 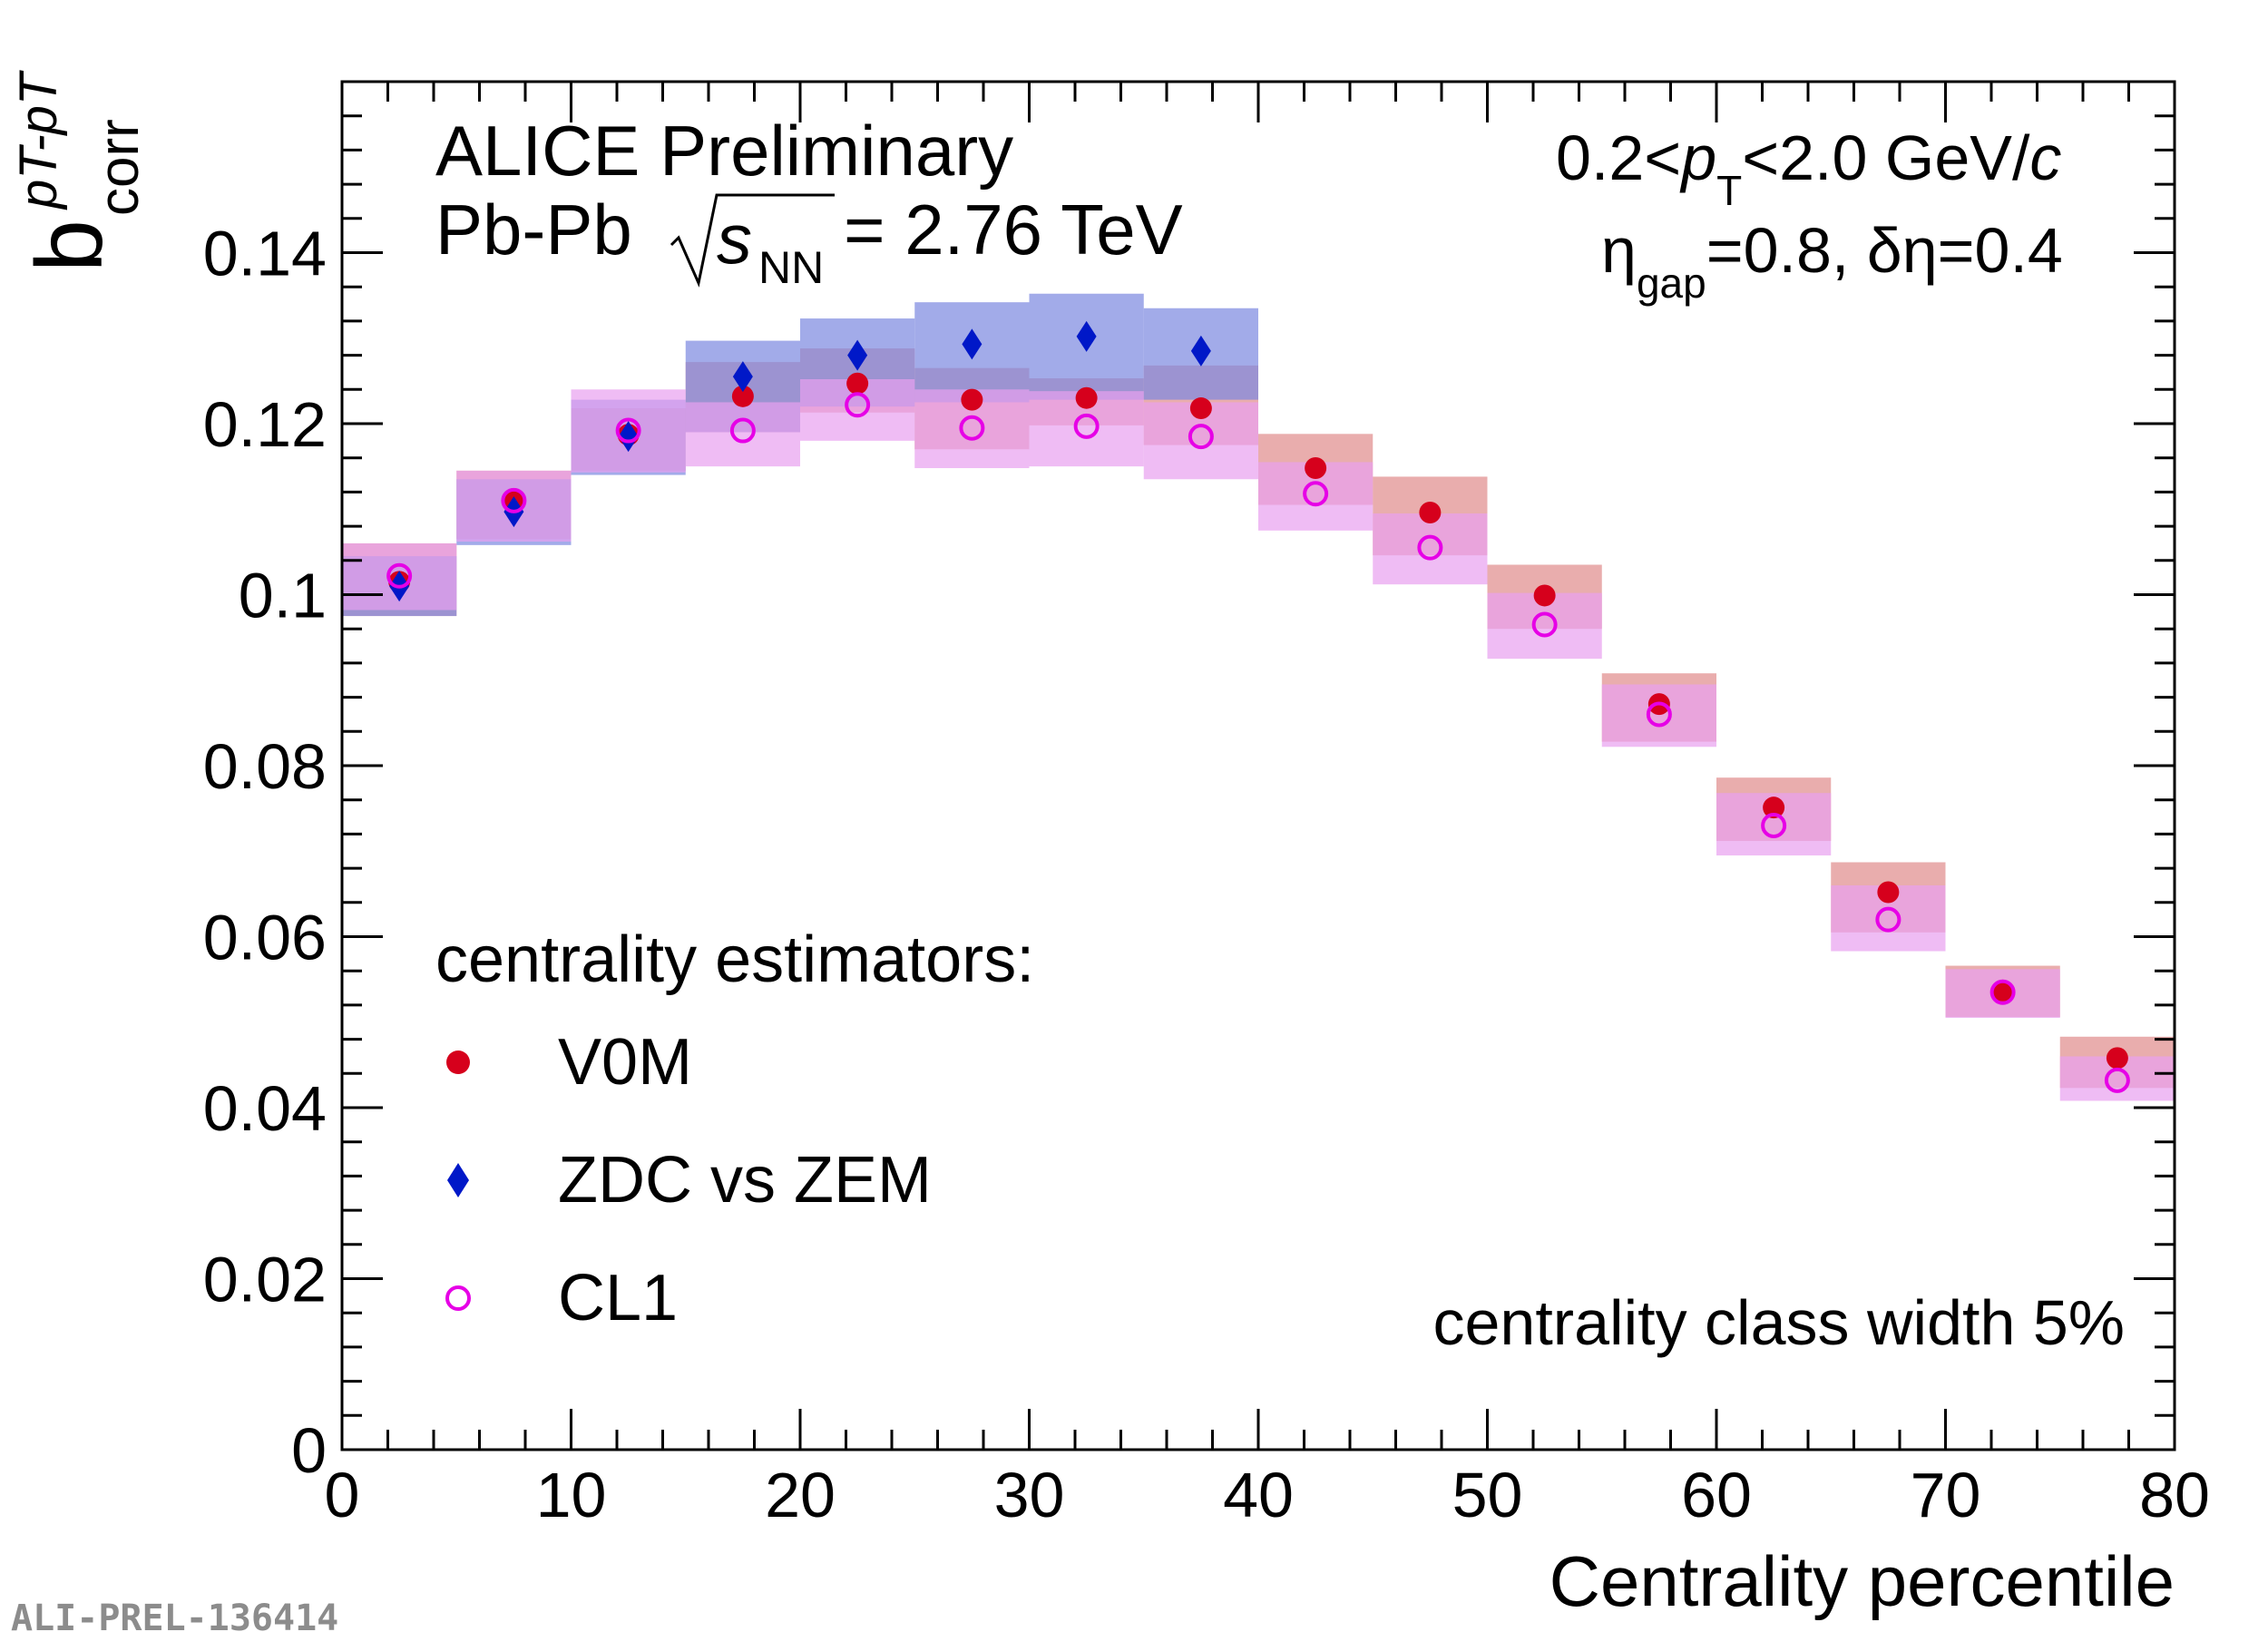 What do you see at coordinates (309, 1450) in the screenshot?
I see `y-tick-label: 0` at bounding box center [309, 1450].